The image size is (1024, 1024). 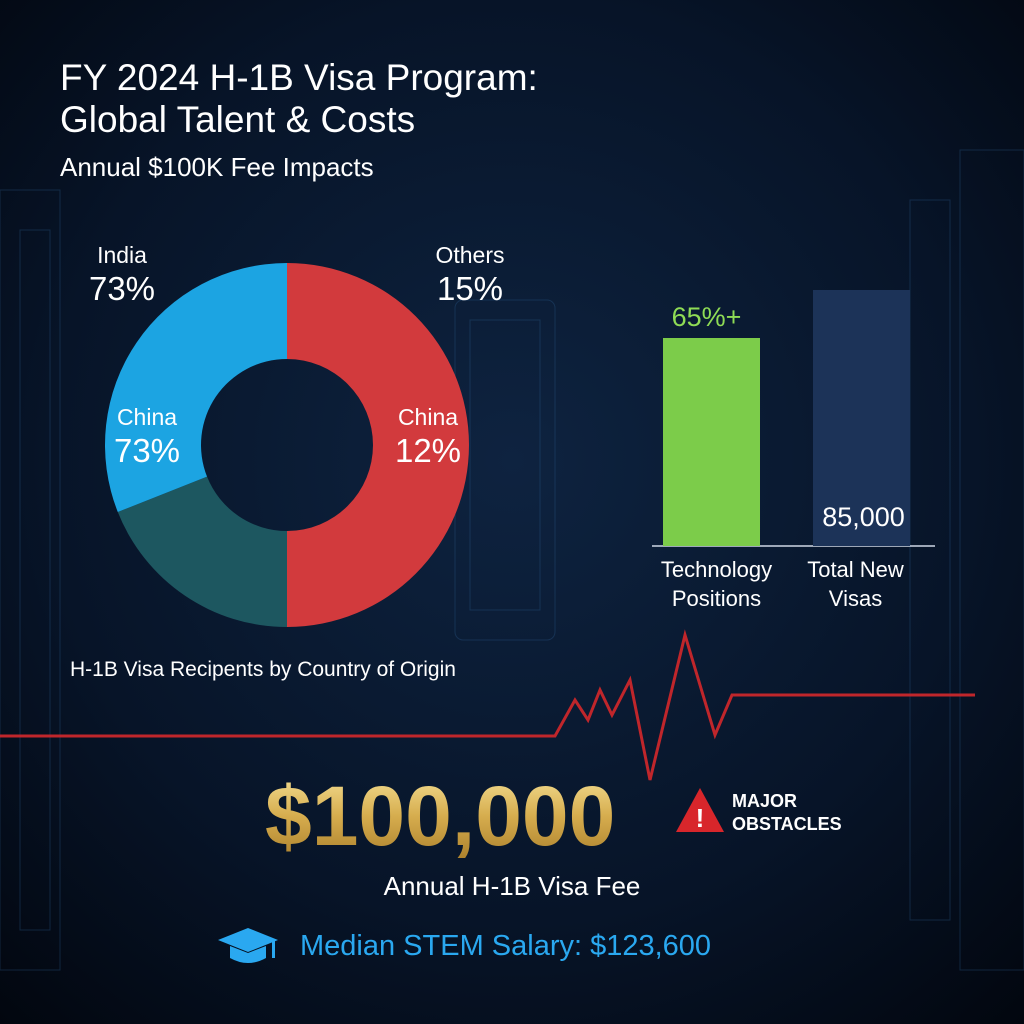 What do you see at coordinates (764, 801) in the screenshot?
I see `warning-text: MAJOR` at bounding box center [764, 801].